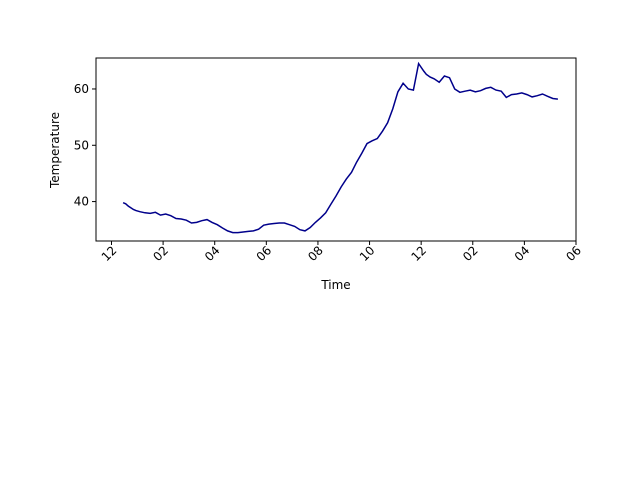  I want to click on y-tick-label: 40, so click(81, 202).